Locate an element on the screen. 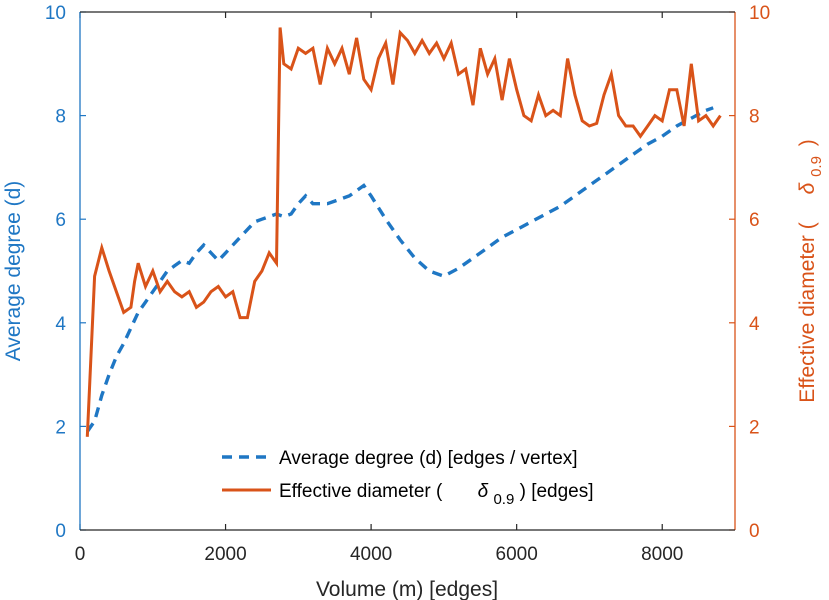 Image resolution: width=829 pixels, height=600 pixels. legend-diameter-label-subscript: 0.9 is located at coordinates (503, 499).